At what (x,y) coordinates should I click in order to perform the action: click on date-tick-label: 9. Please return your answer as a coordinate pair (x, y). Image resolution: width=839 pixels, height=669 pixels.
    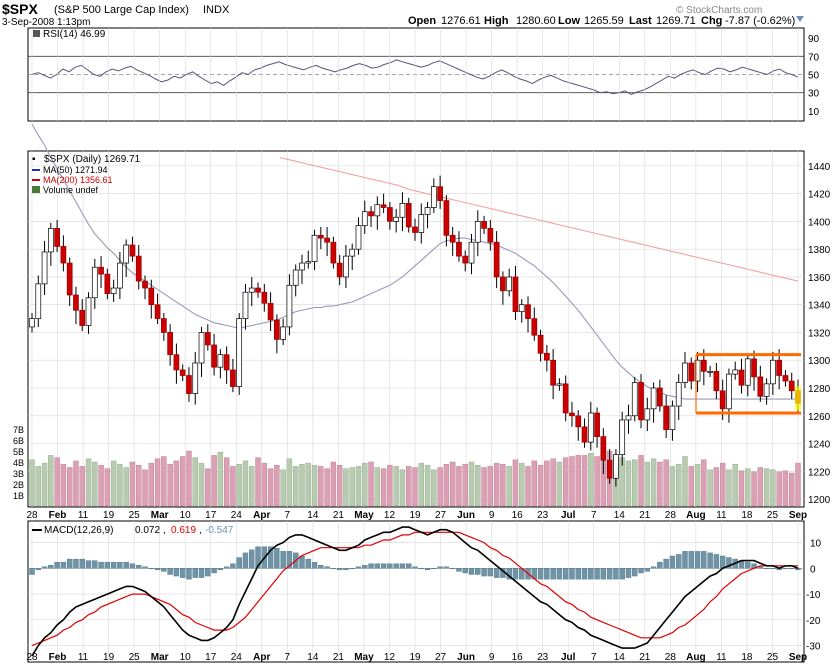
    Looking at the image, I should click on (492, 657).